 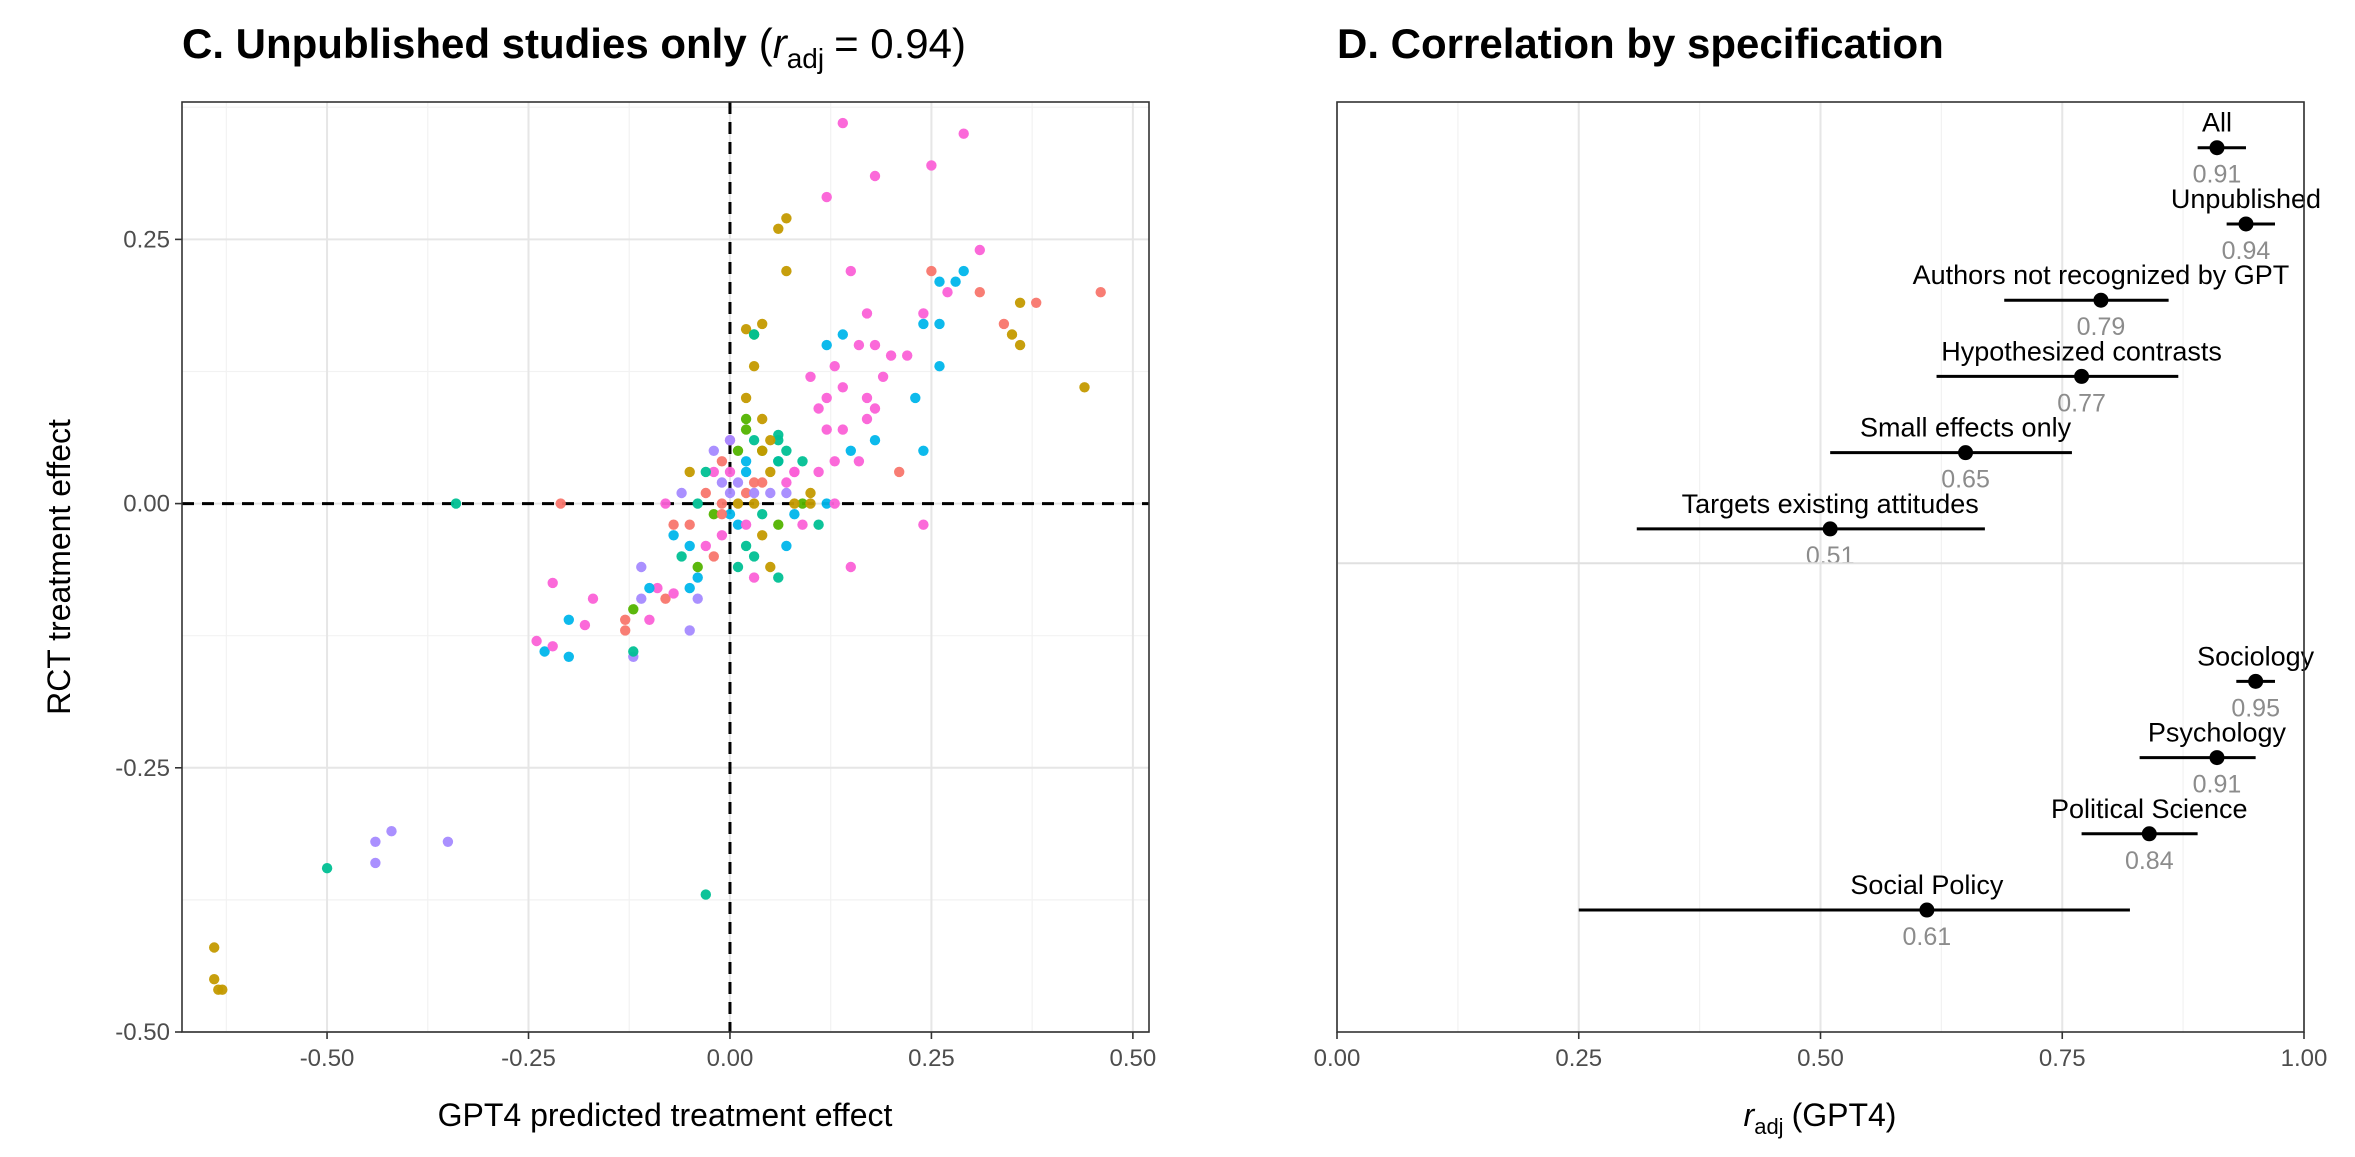 What do you see at coordinates (728, 1052) in the screenshot?
I see `panel-c-x-axis-ticks: -0.50 -0.25 0.00 0.25 0.50` at bounding box center [728, 1052].